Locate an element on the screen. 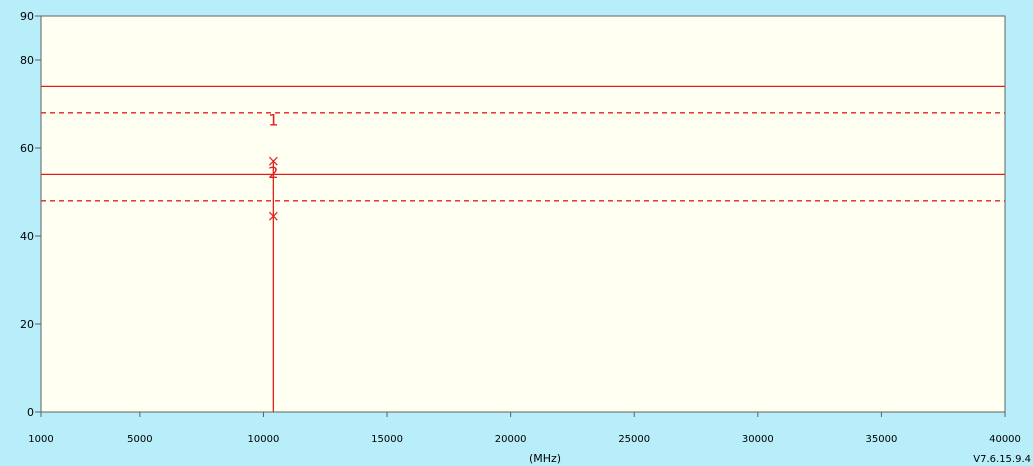 Image resolution: width=1033 pixels, height=466 pixels. x-axis-label: (MHz) is located at coordinates (545, 458).